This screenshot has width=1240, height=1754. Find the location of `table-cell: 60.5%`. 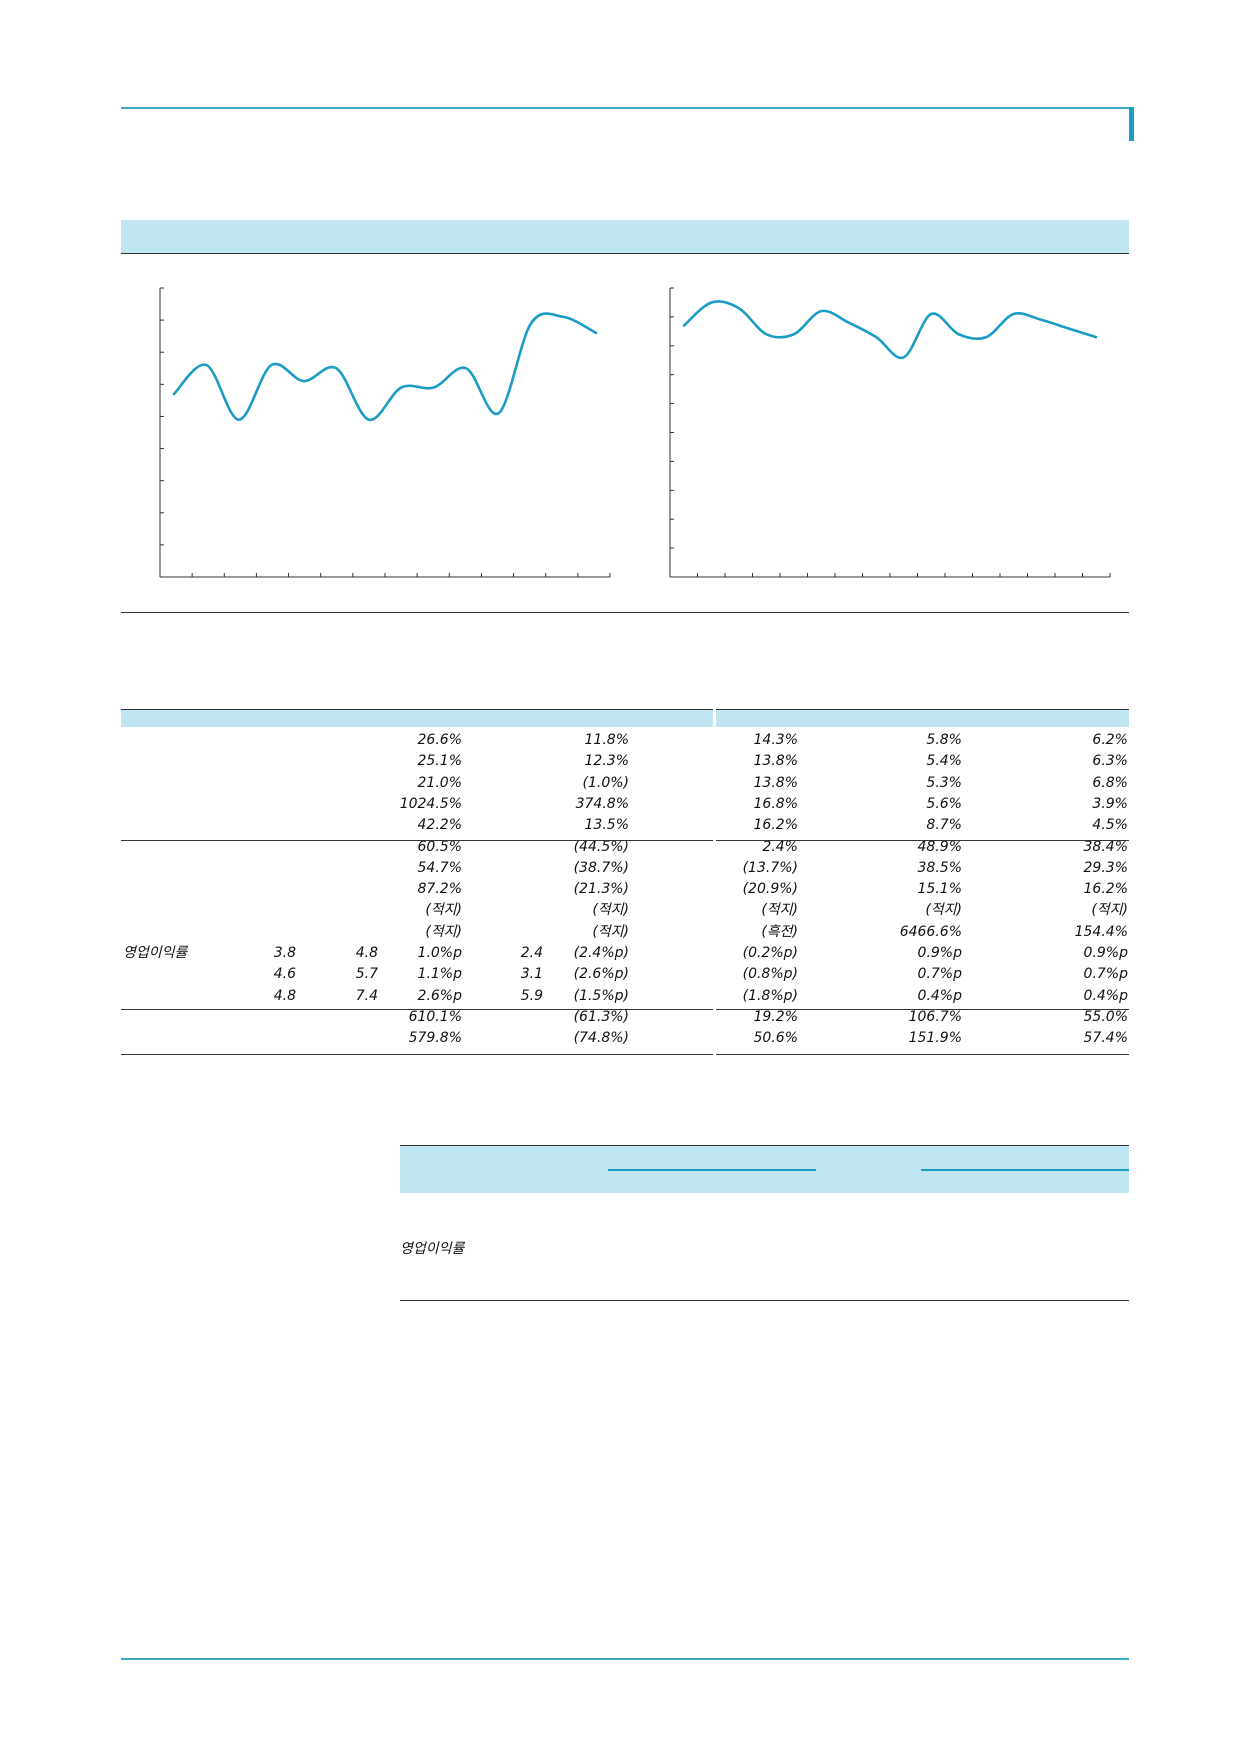

table-cell: 60.5% is located at coordinates (439, 846).